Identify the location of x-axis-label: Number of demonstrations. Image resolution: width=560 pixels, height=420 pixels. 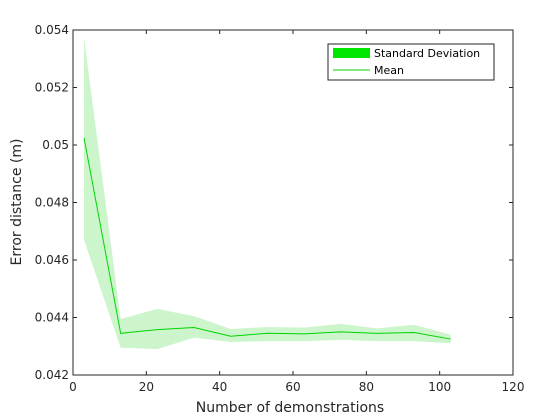
(290, 408).